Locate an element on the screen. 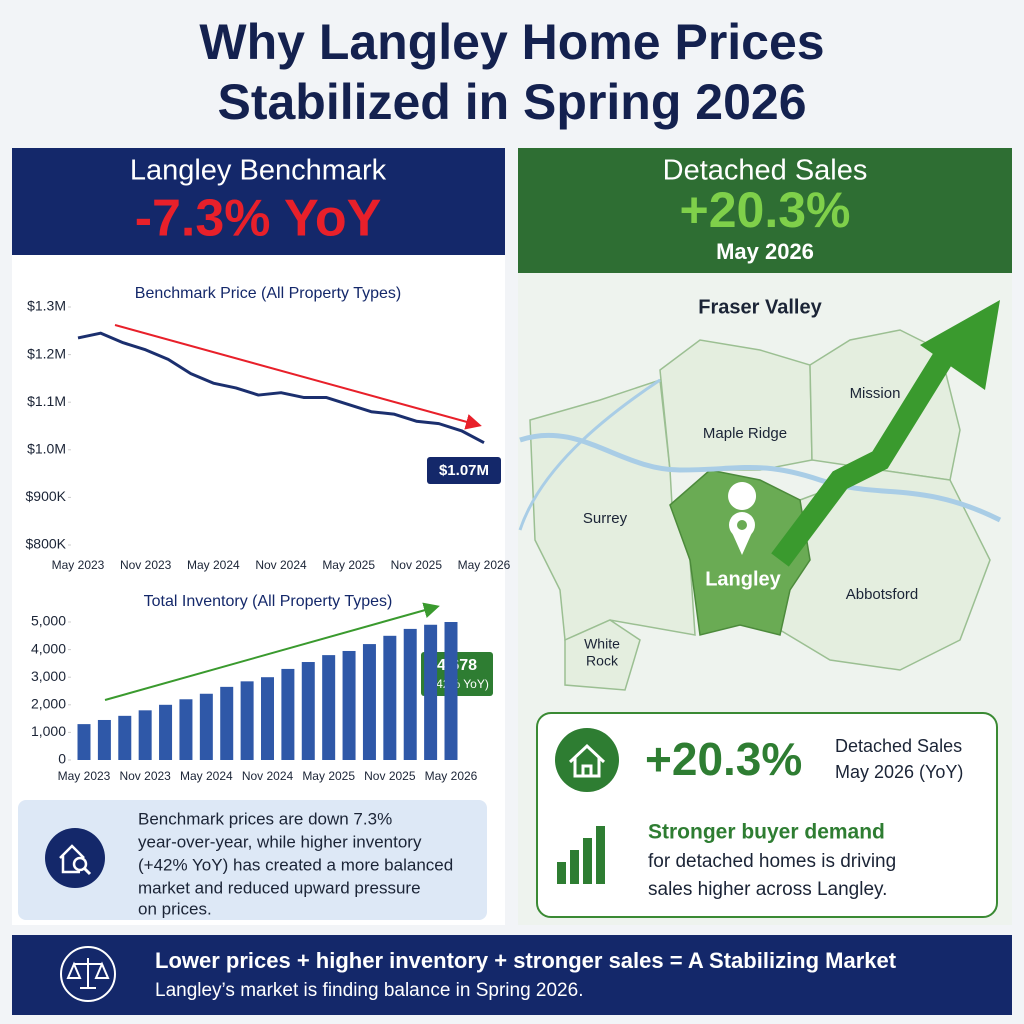 Image resolution: width=1024 pixels, height=1024 pixels. right-header is located at coordinates (765, 210).